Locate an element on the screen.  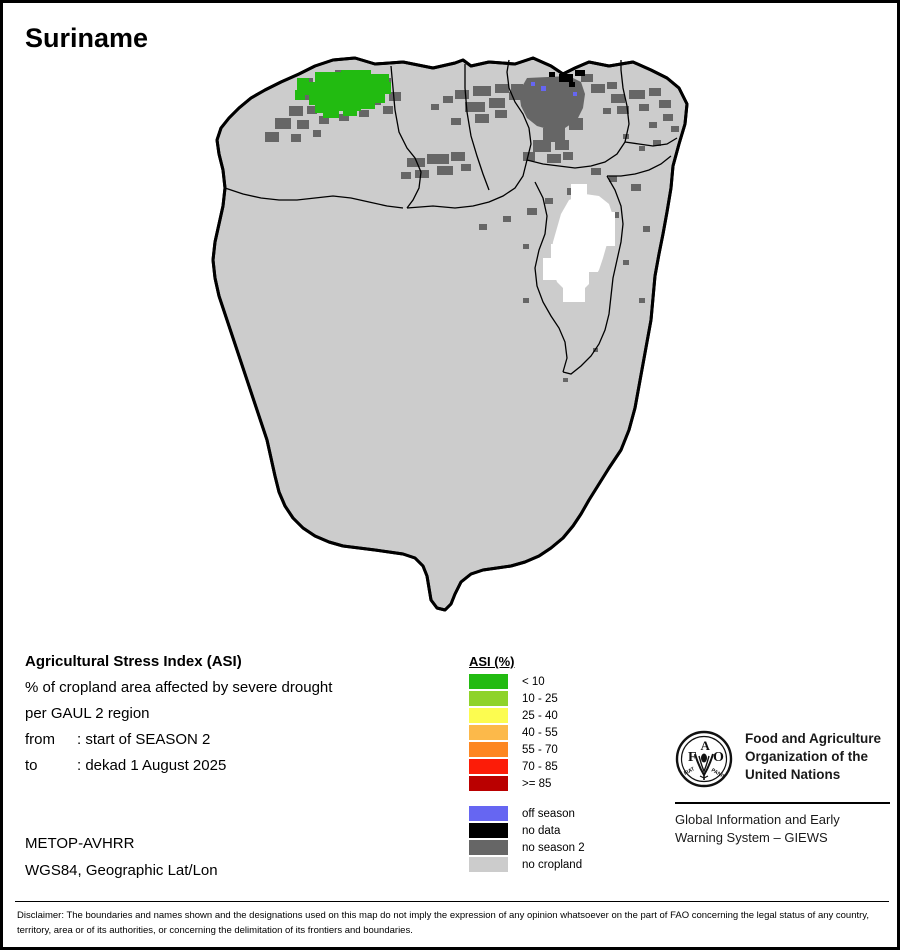
legend-label-no-data: no data is located at coordinates (541, 830).